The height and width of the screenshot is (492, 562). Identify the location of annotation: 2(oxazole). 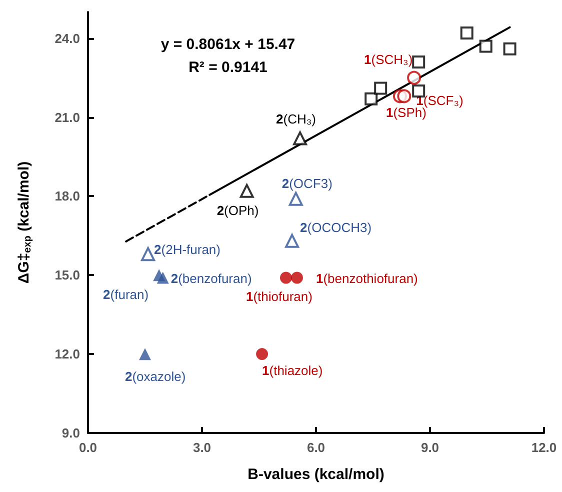
(155, 376).